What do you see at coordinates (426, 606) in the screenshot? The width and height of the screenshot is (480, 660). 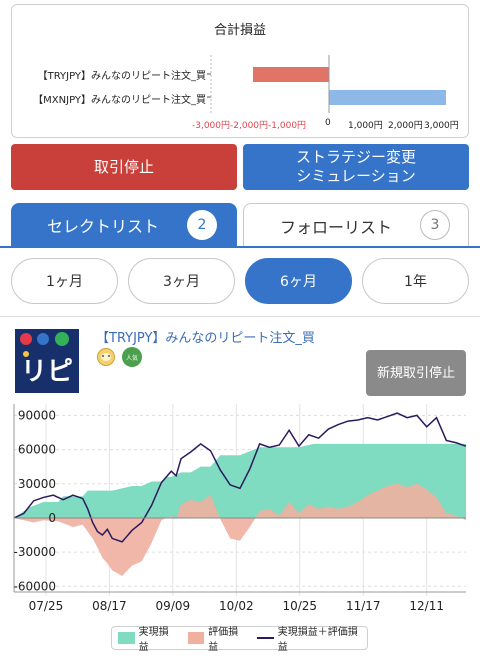 I see `x-tick-label: 12/11` at bounding box center [426, 606].